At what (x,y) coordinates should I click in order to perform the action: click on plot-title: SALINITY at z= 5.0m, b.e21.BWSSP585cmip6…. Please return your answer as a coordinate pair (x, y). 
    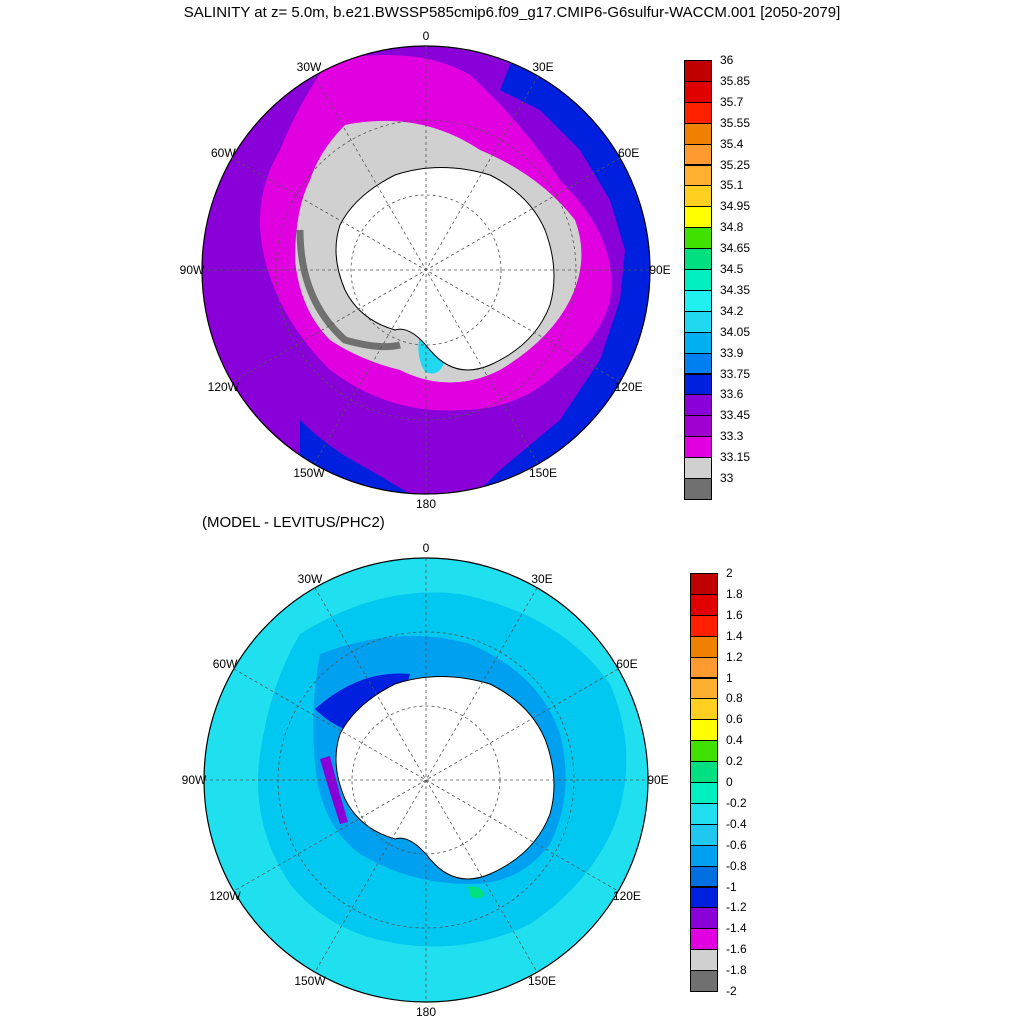
    Looking at the image, I should click on (512, 12).